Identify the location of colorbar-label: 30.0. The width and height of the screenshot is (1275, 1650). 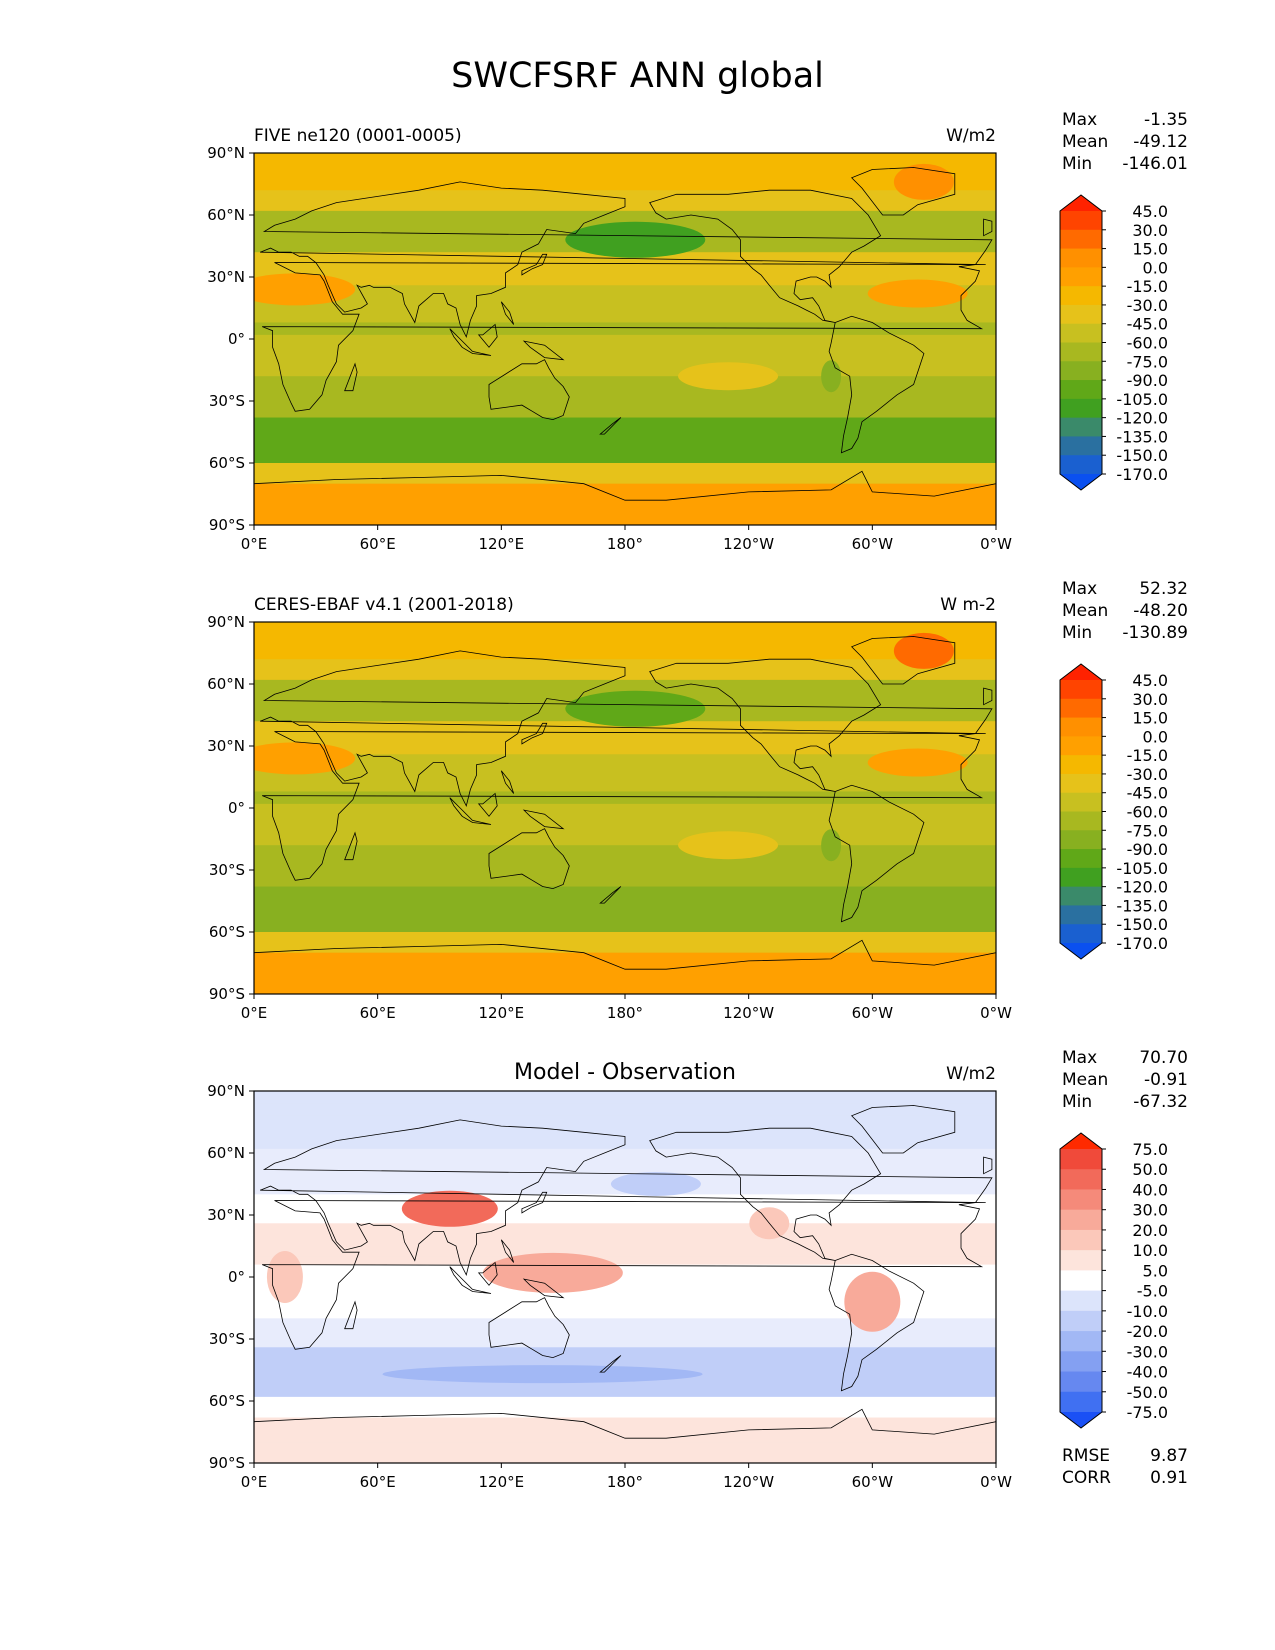
(1150, 230).